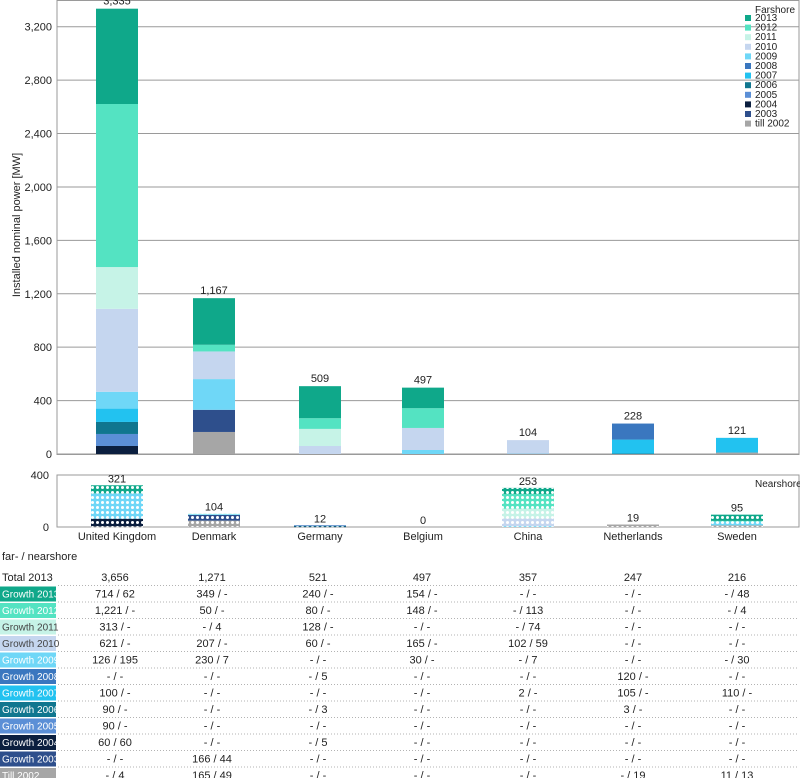 Image resolution: width=800 pixels, height=778 pixels. I want to click on legend-swatch-2013, so click(748, 18).